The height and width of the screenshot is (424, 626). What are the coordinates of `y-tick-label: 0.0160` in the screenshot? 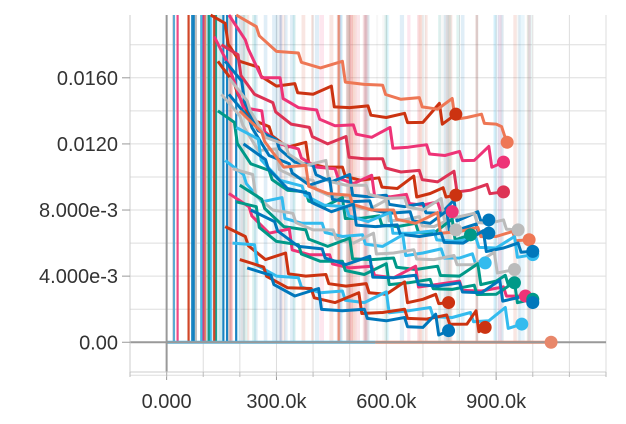 It's located at (87, 79).